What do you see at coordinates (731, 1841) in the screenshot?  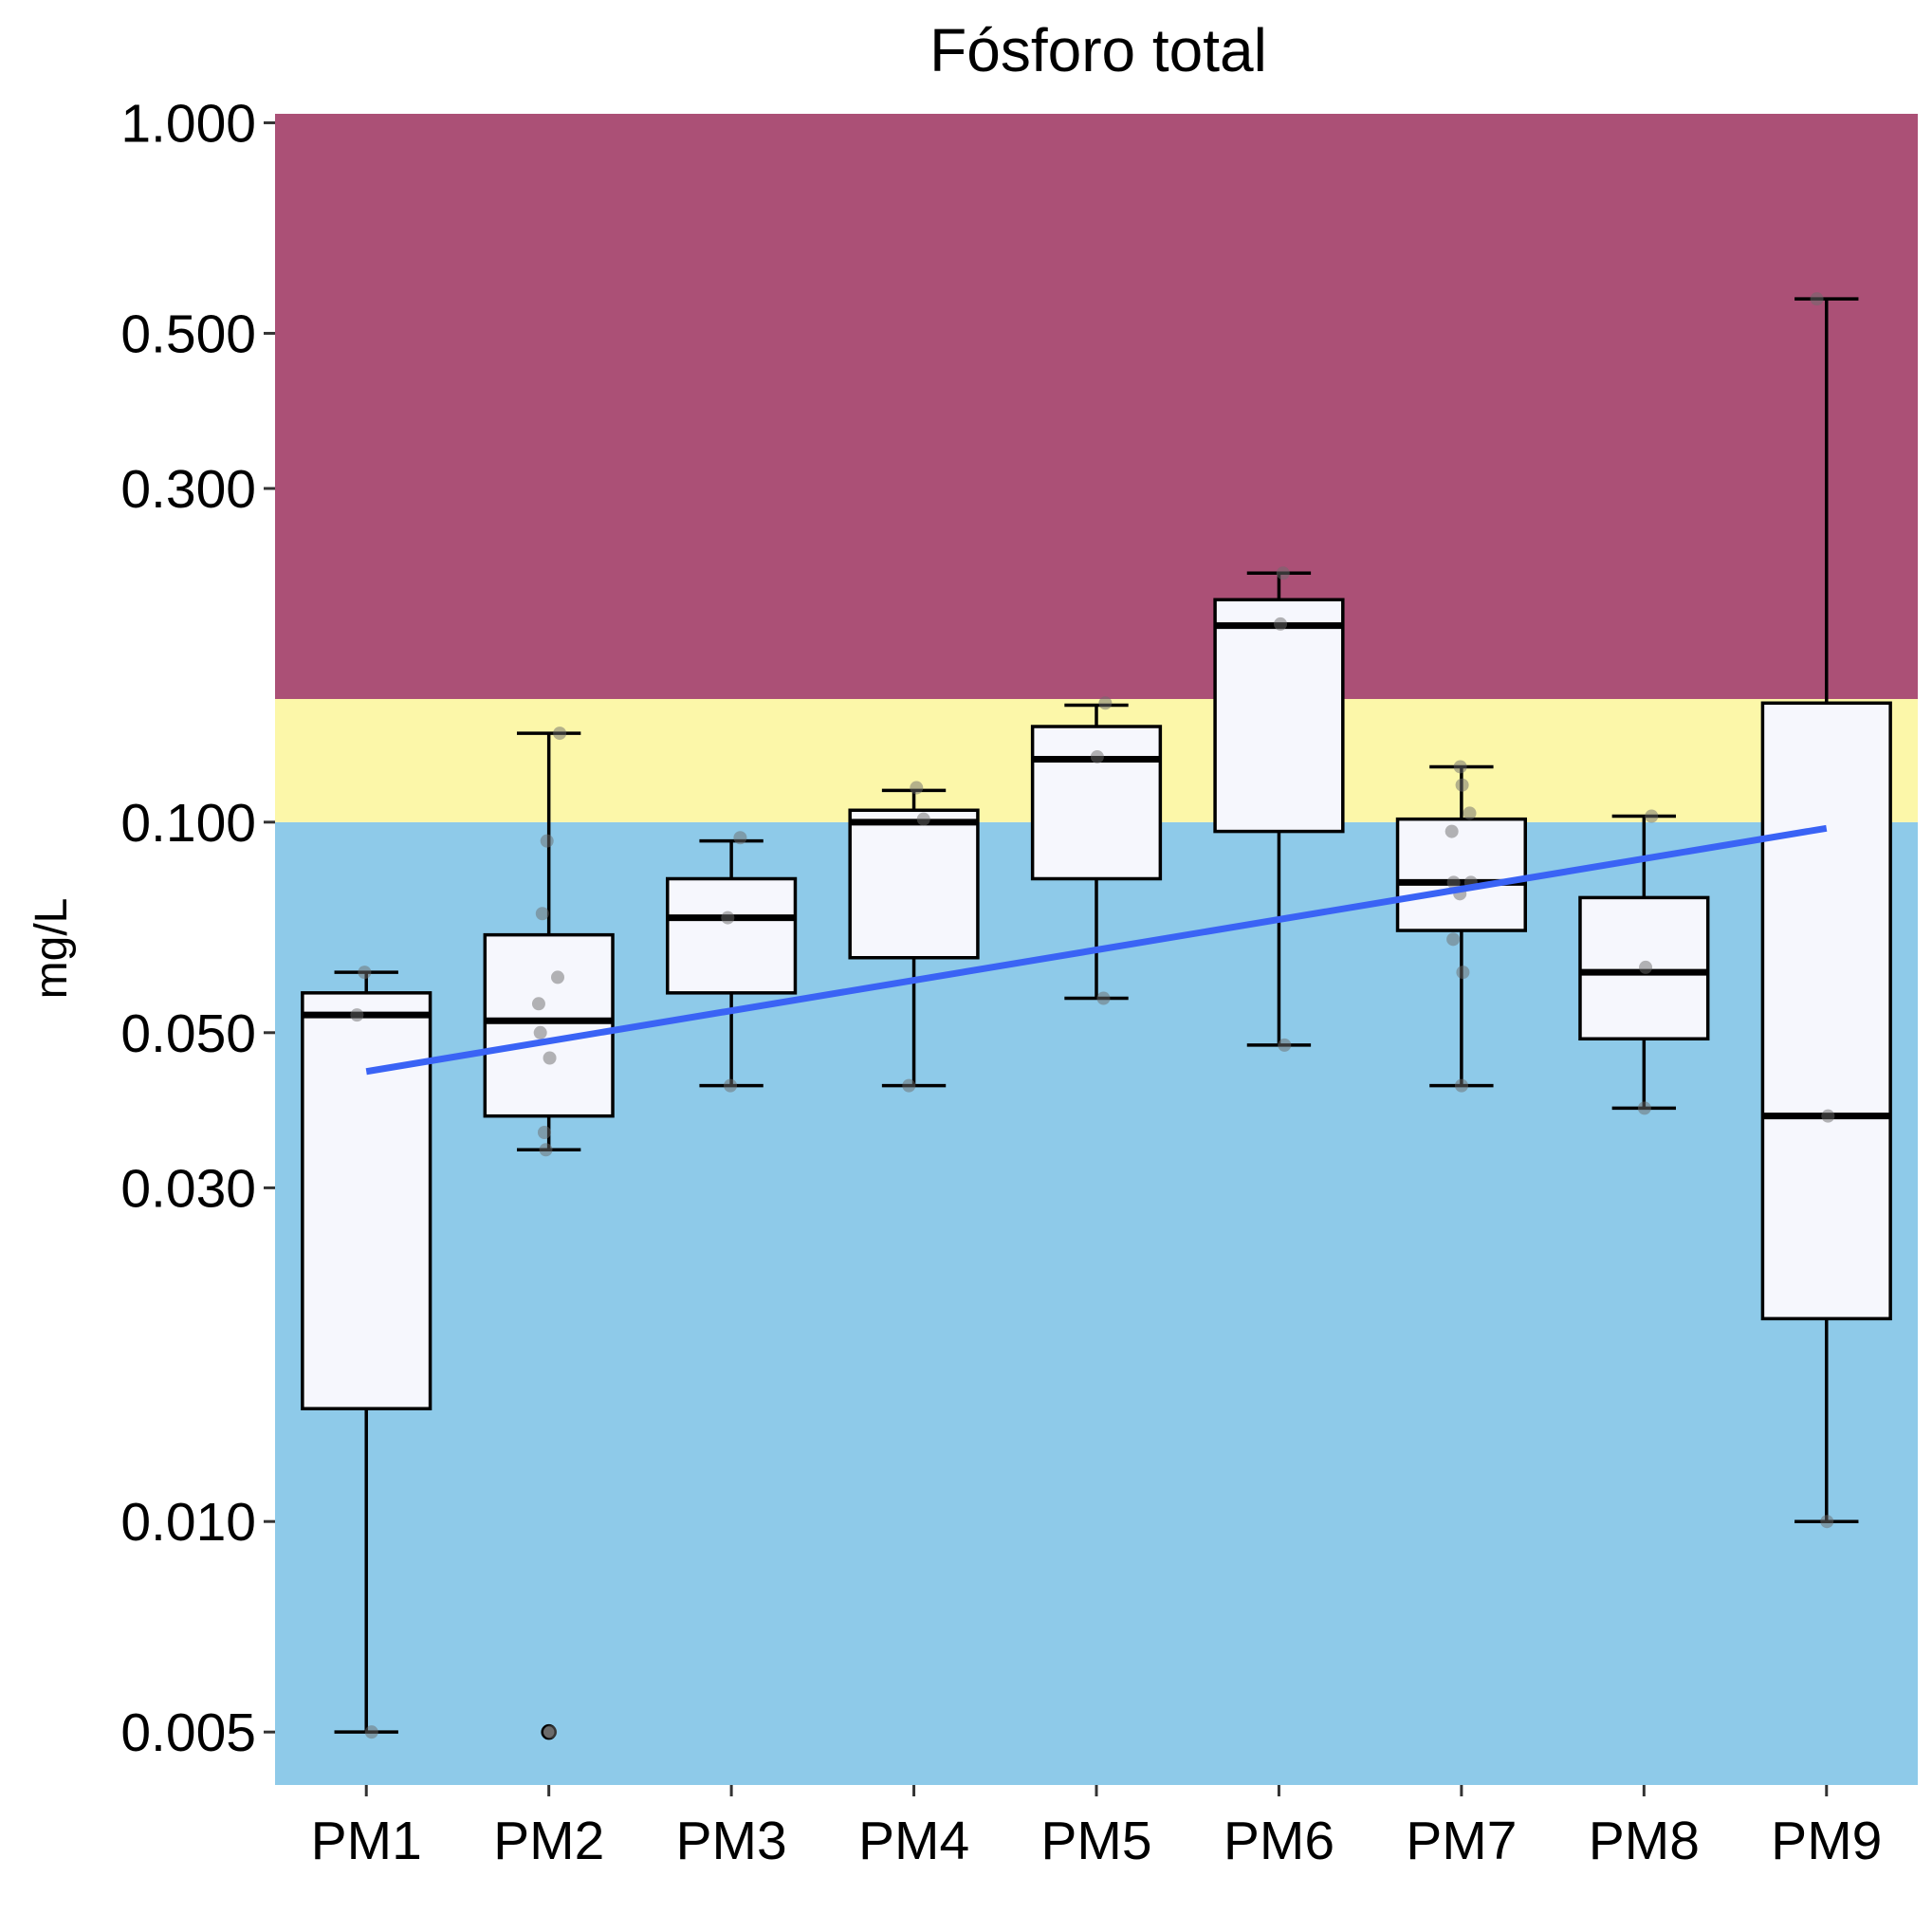 I see `x-tick-label: PM3` at bounding box center [731, 1841].